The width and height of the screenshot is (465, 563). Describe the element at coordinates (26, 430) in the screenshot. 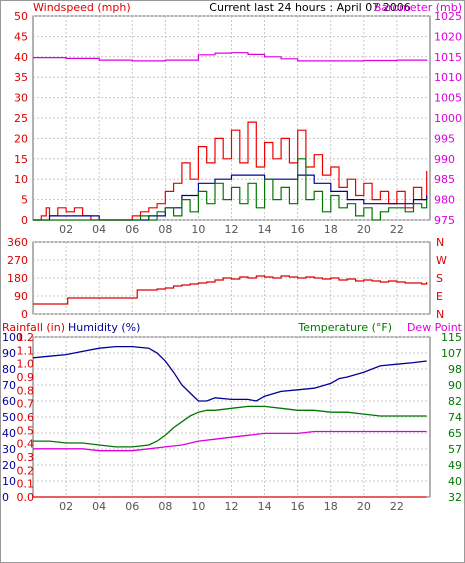

I see `y-tick-label: 0.5` at that location.